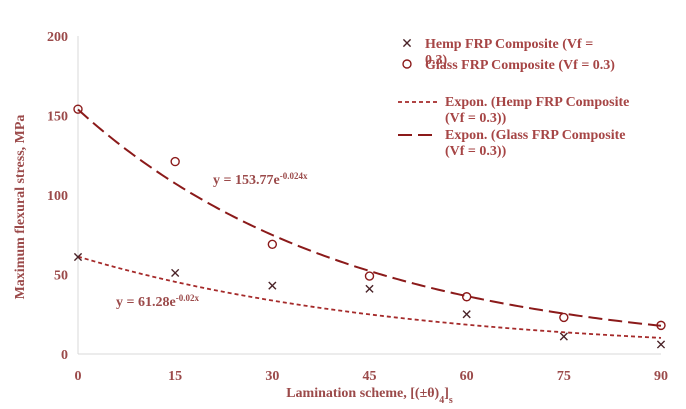  I want to click on legend-line: Expon. (Hemp FRP Composite, so click(537, 102).